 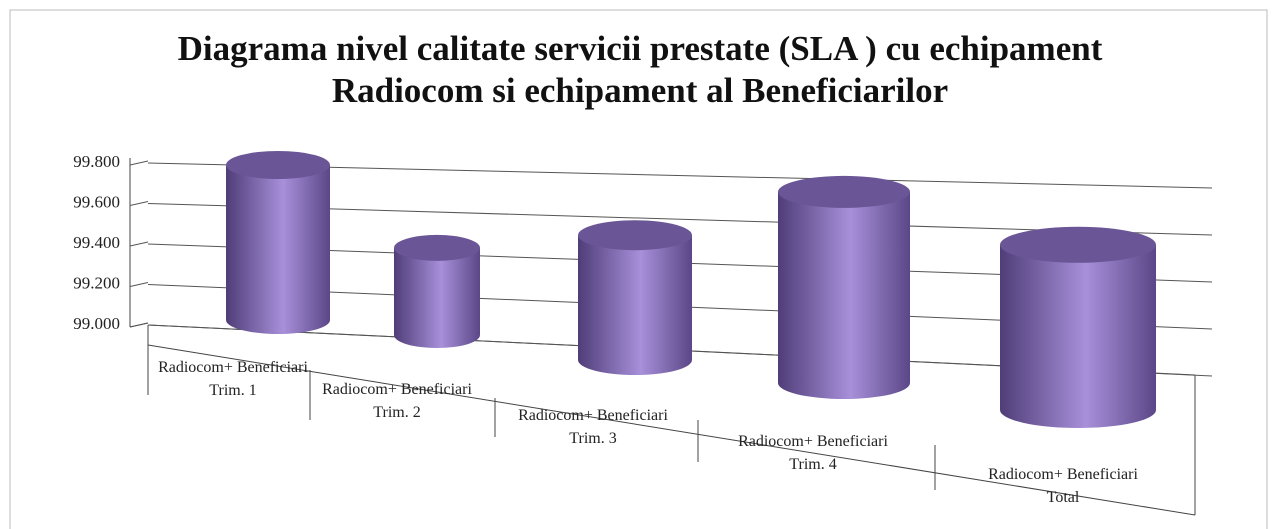 I want to click on x-tick-label: Radiocom+ Beneficiari Trim. 4, so click(x=813, y=453).